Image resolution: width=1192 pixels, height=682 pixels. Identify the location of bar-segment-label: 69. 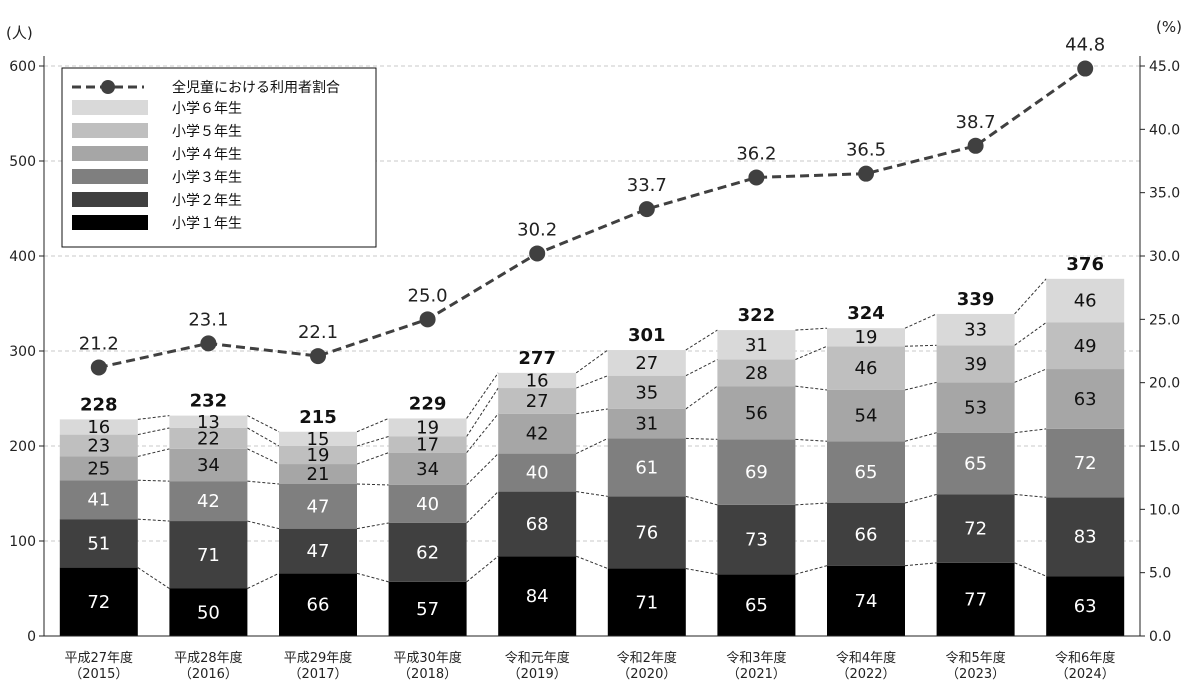
(756, 472).